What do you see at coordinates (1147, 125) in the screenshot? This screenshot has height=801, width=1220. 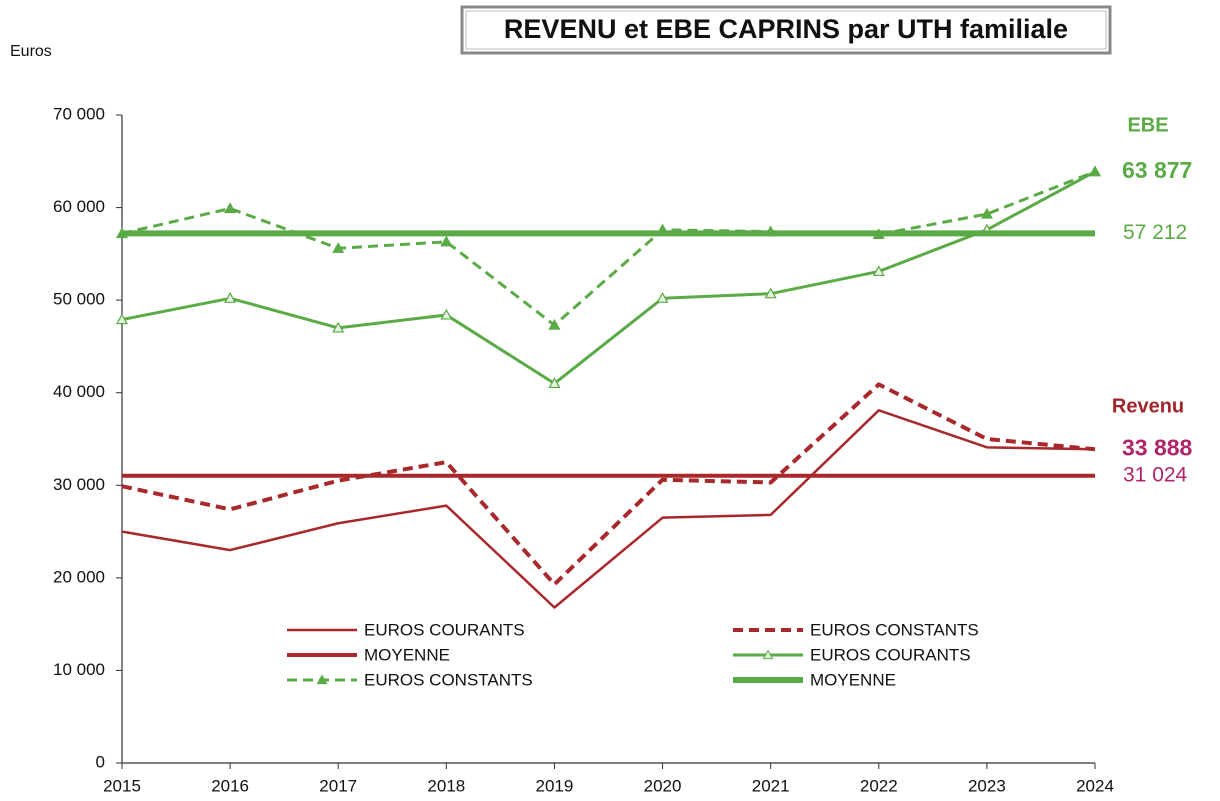 I see `annotation-heading: EBE` at bounding box center [1147, 125].